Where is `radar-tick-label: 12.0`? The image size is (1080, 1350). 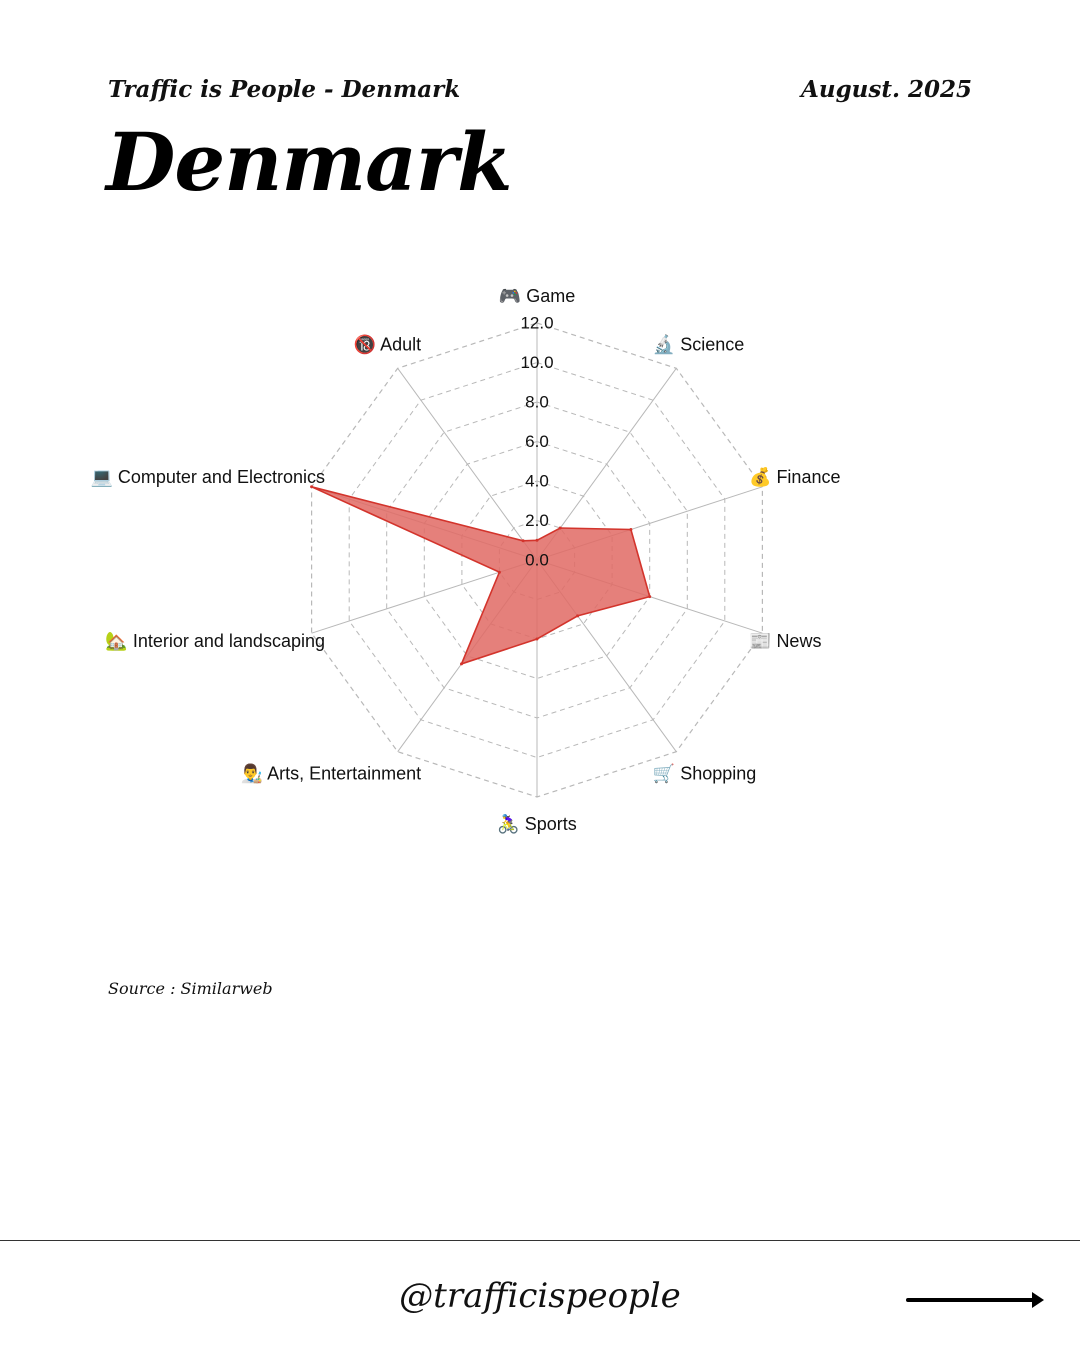 radar-tick-label: 12.0 is located at coordinates (536, 322).